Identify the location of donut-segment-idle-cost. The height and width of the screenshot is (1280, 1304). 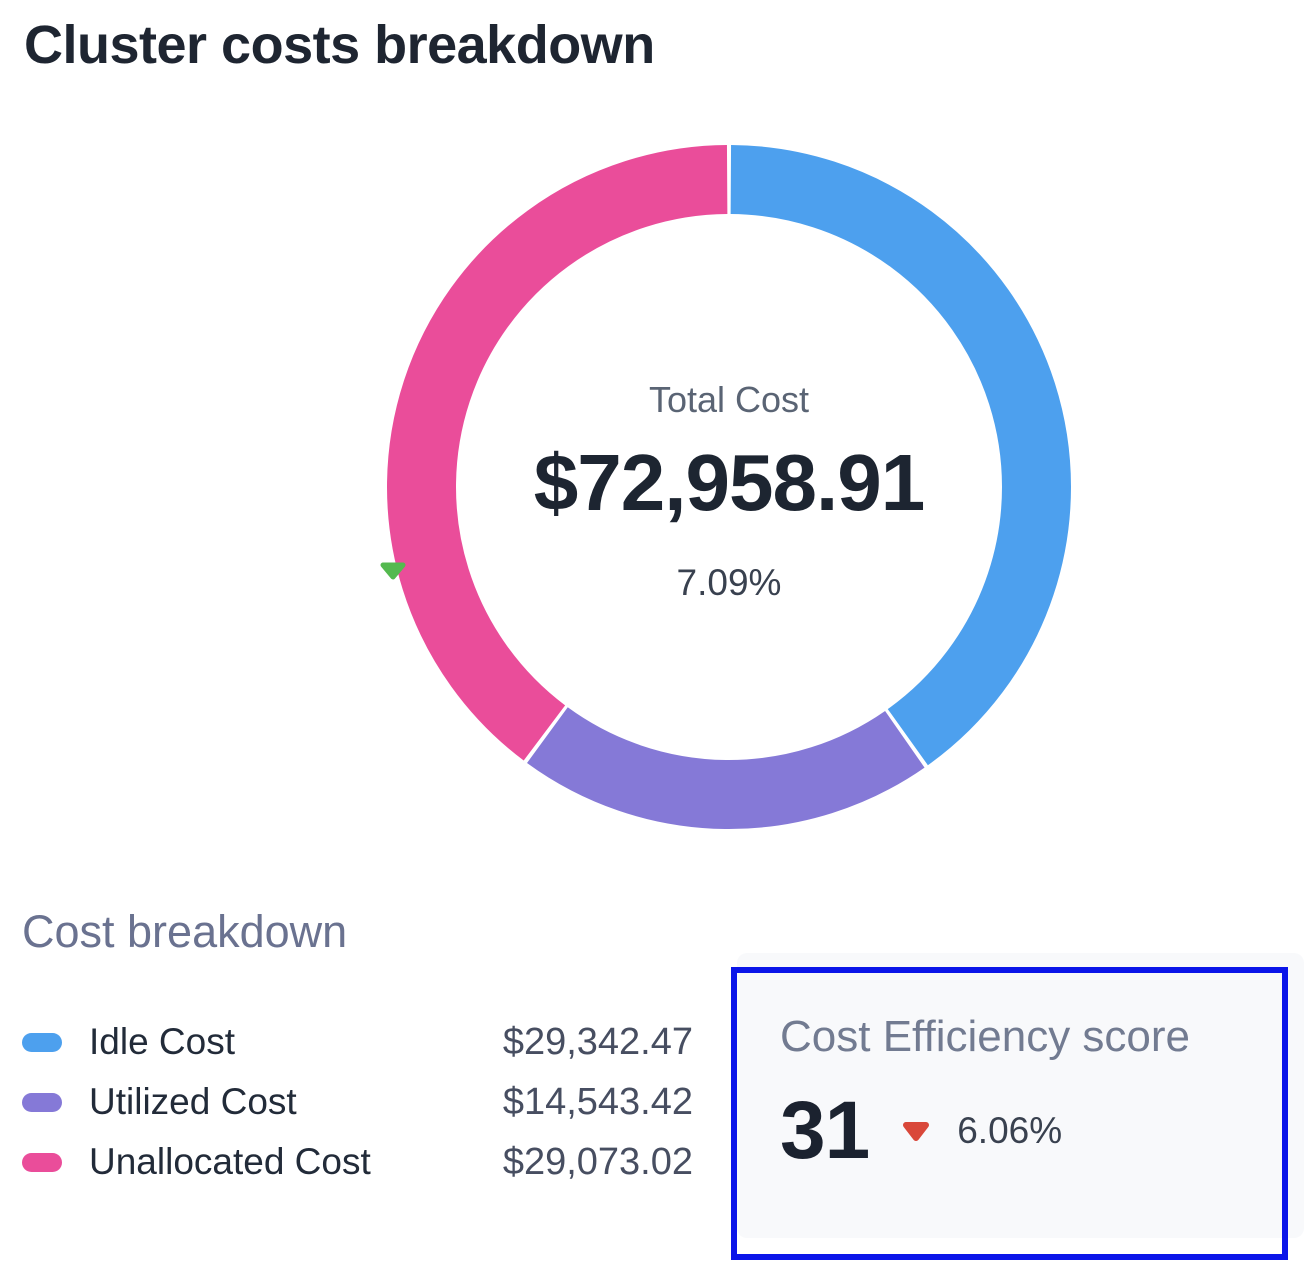
(900, 455).